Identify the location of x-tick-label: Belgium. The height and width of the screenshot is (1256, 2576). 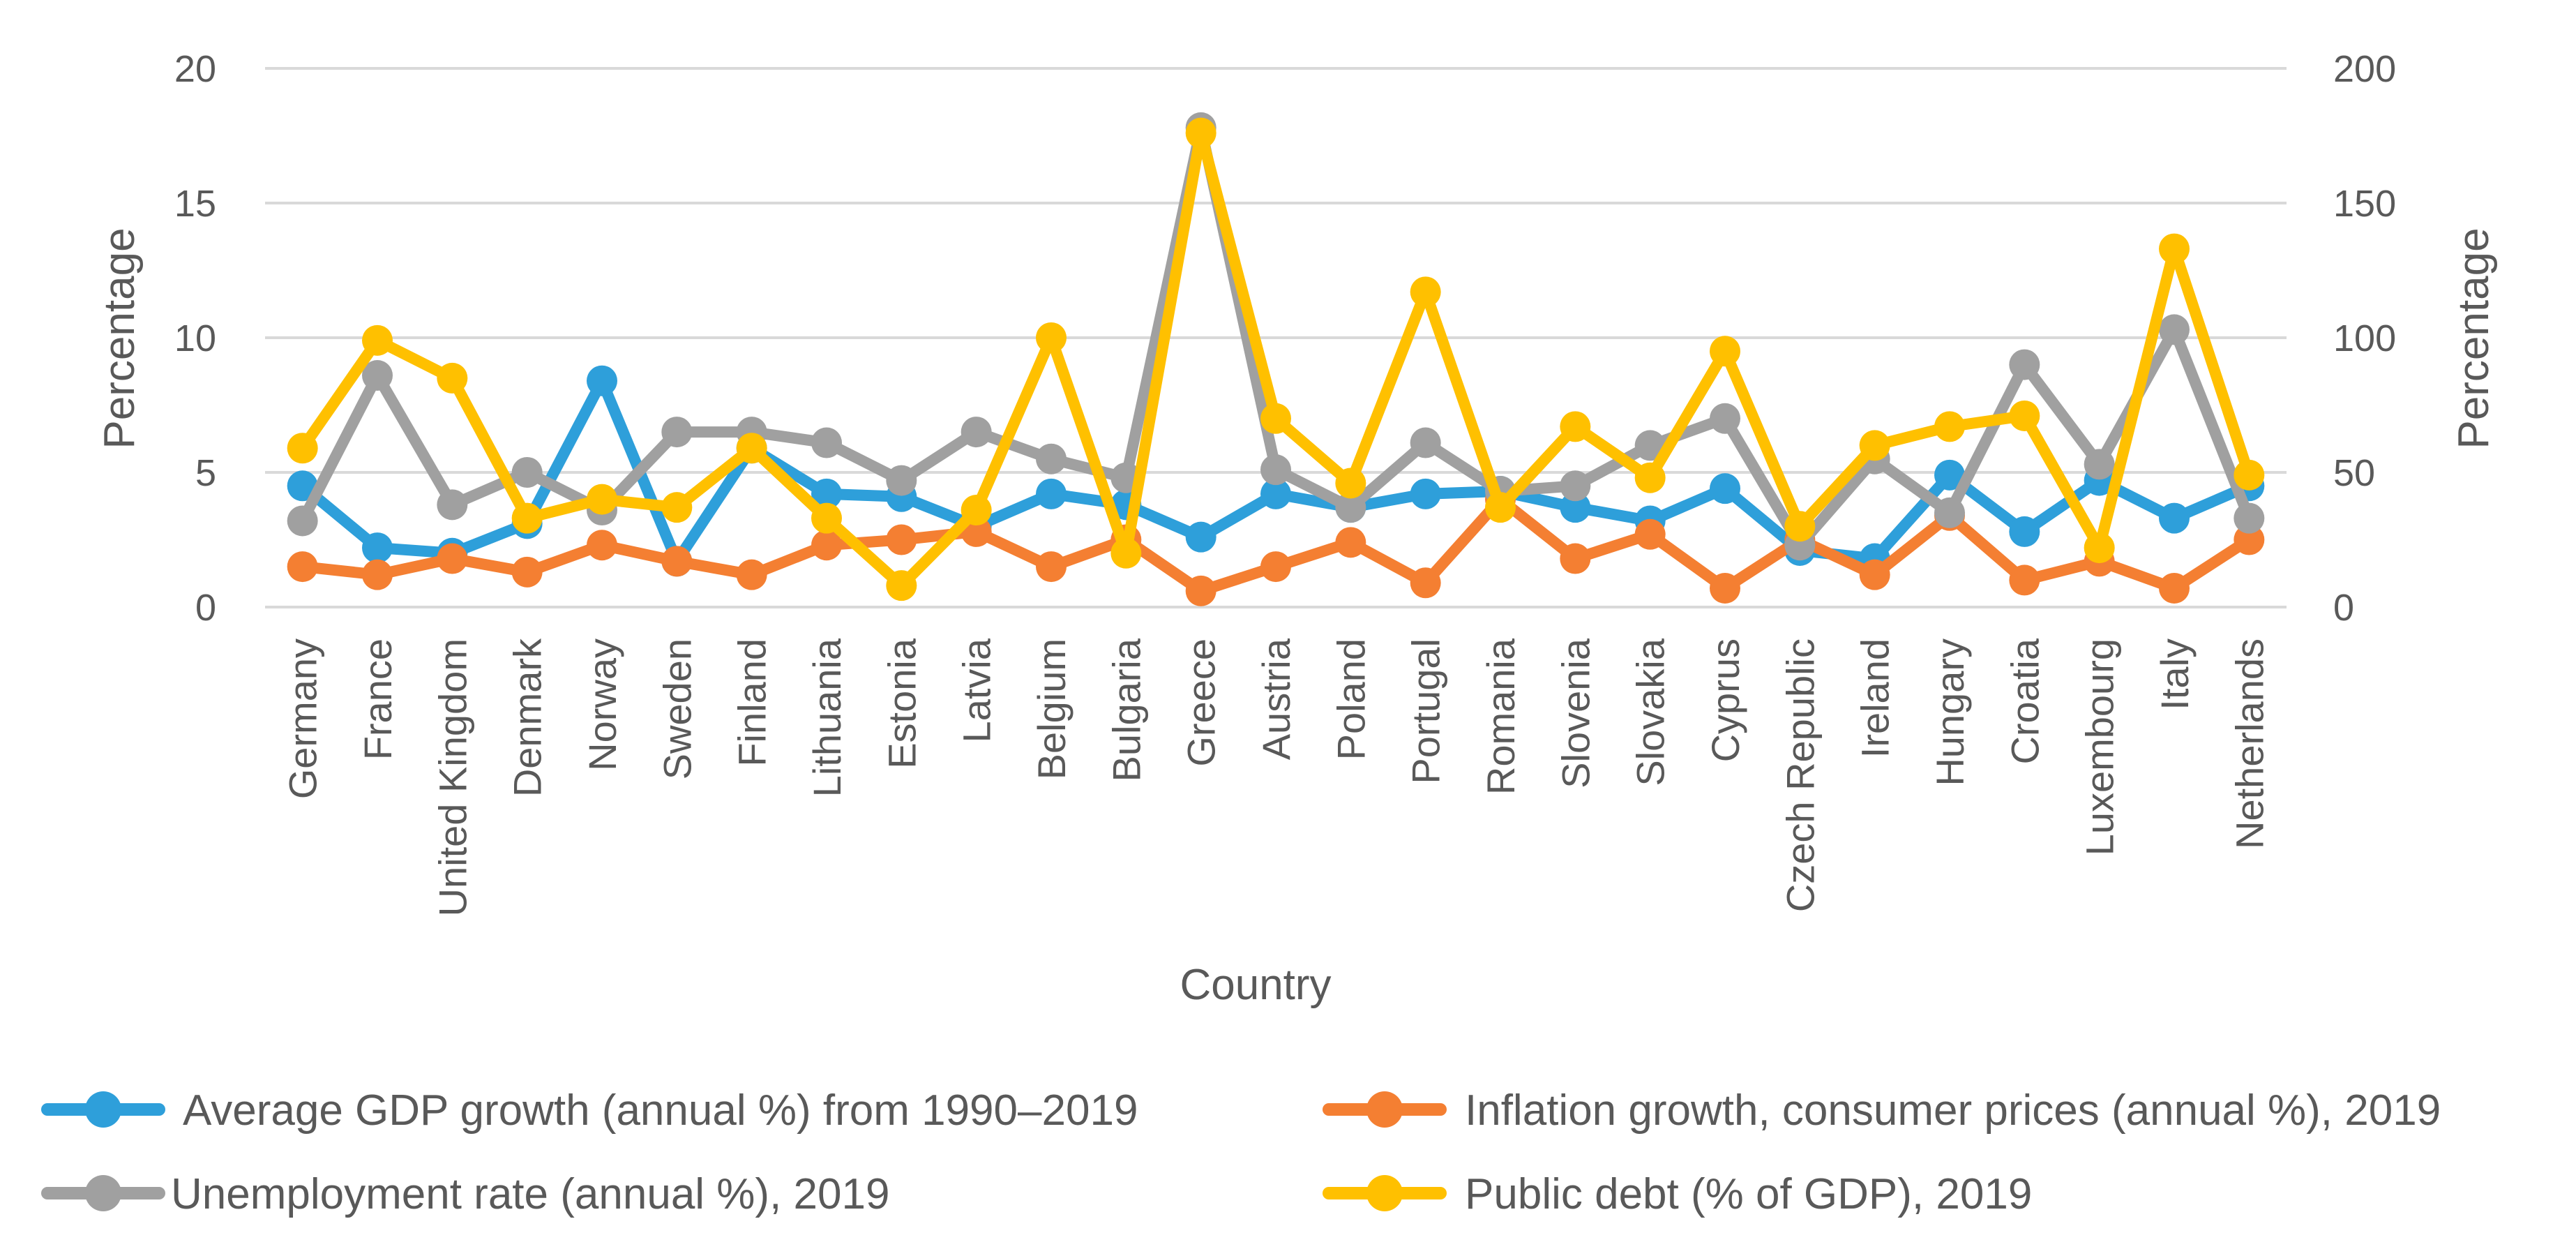
(1052, 708).